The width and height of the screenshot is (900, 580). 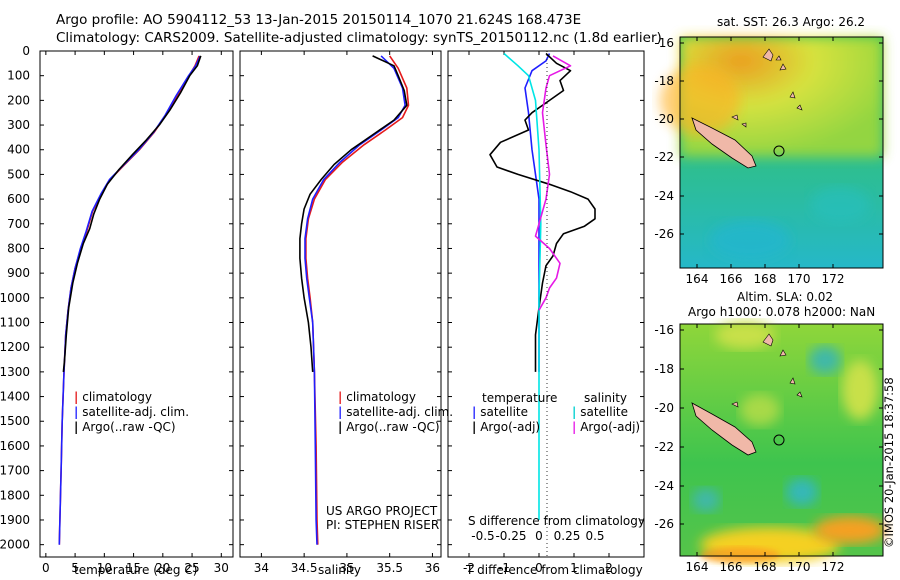 What do you see at coordinates (432, 568) in the screenshot?
I see `x-tick-label: 36` at bounding box center [432, 568].